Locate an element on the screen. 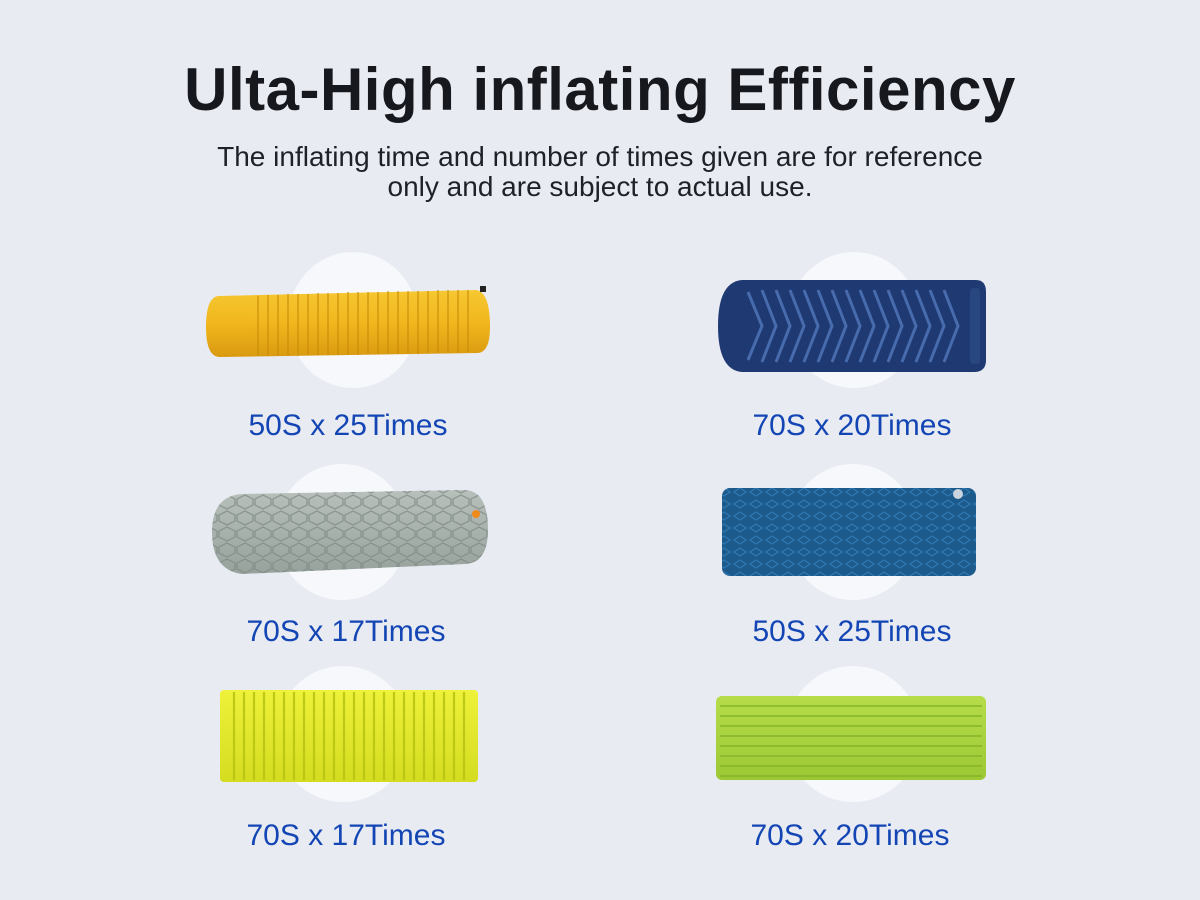 This screenshot has height=900, width=1200. product-item-6: 70S x 20Times is located at coordinates (850, 766).